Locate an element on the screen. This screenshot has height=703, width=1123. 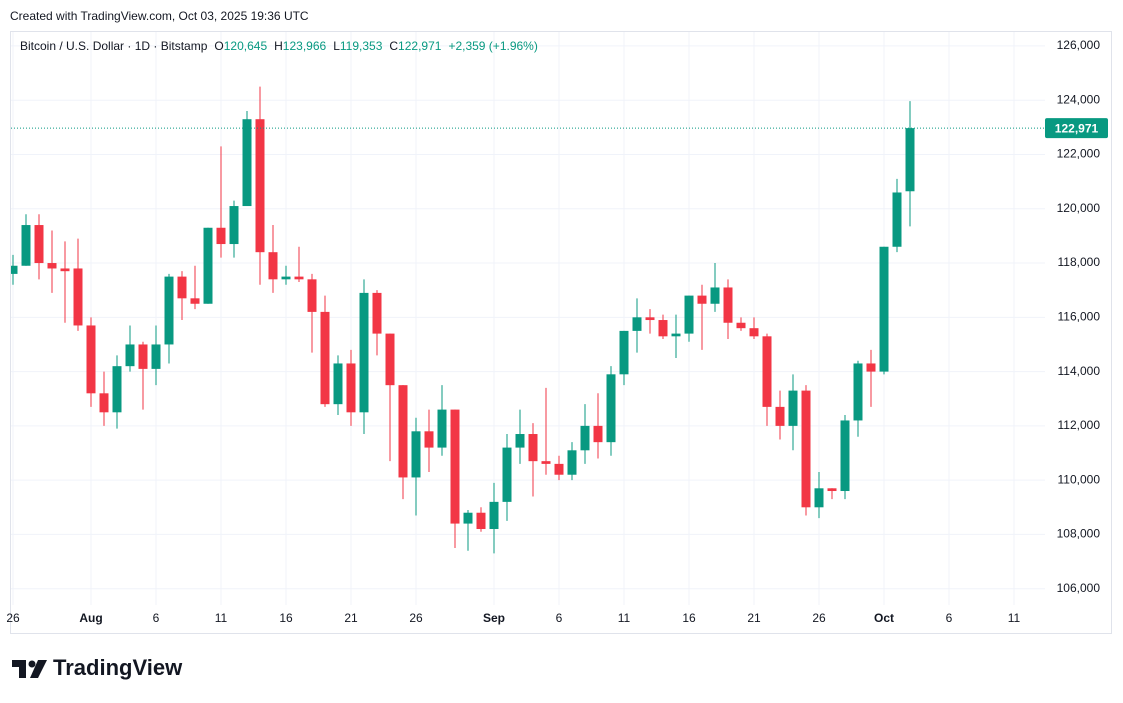
x-tick-label: 26 is located at coordinates (13, 618).